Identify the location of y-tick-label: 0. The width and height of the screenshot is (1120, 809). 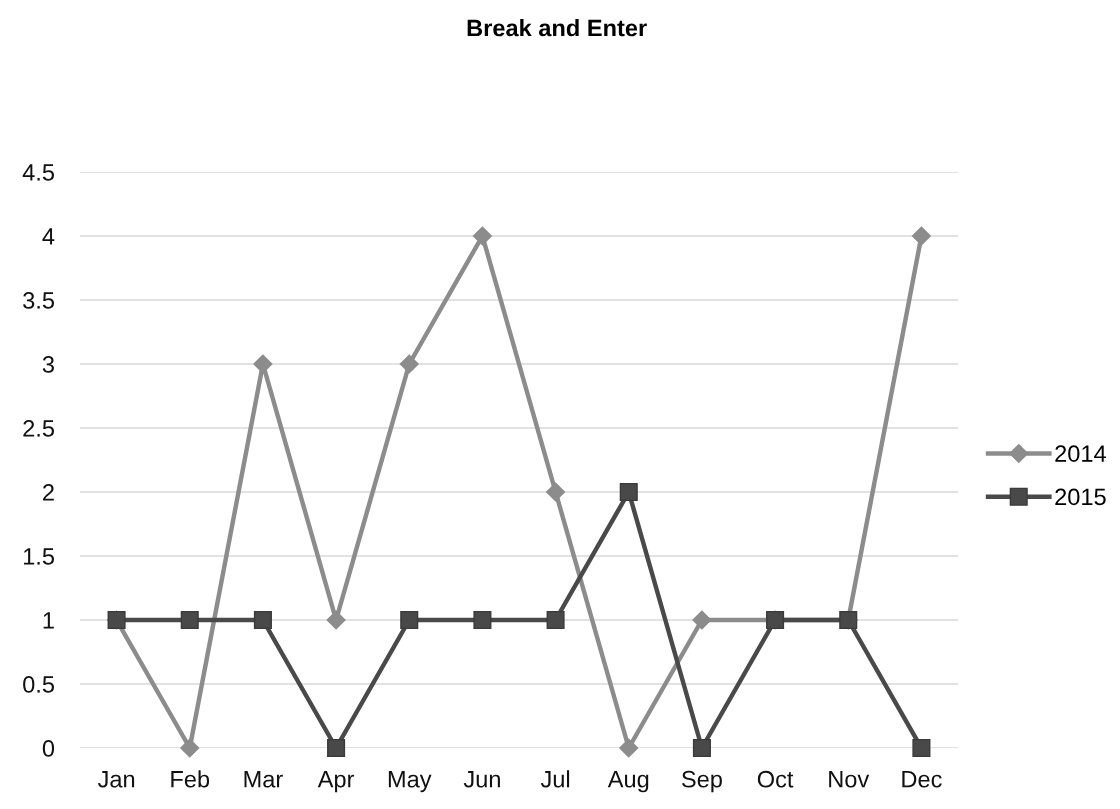
(48, 748).